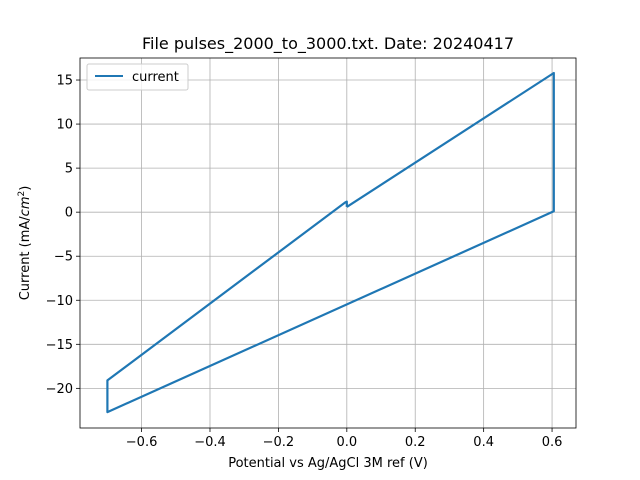 Image resolution: width=640 pixels, height=480 pixels. What do you see at coordinates (346, 442) in the screenshot?
I see `x-tick-label: 0.0` at bounding box center [346, 442].